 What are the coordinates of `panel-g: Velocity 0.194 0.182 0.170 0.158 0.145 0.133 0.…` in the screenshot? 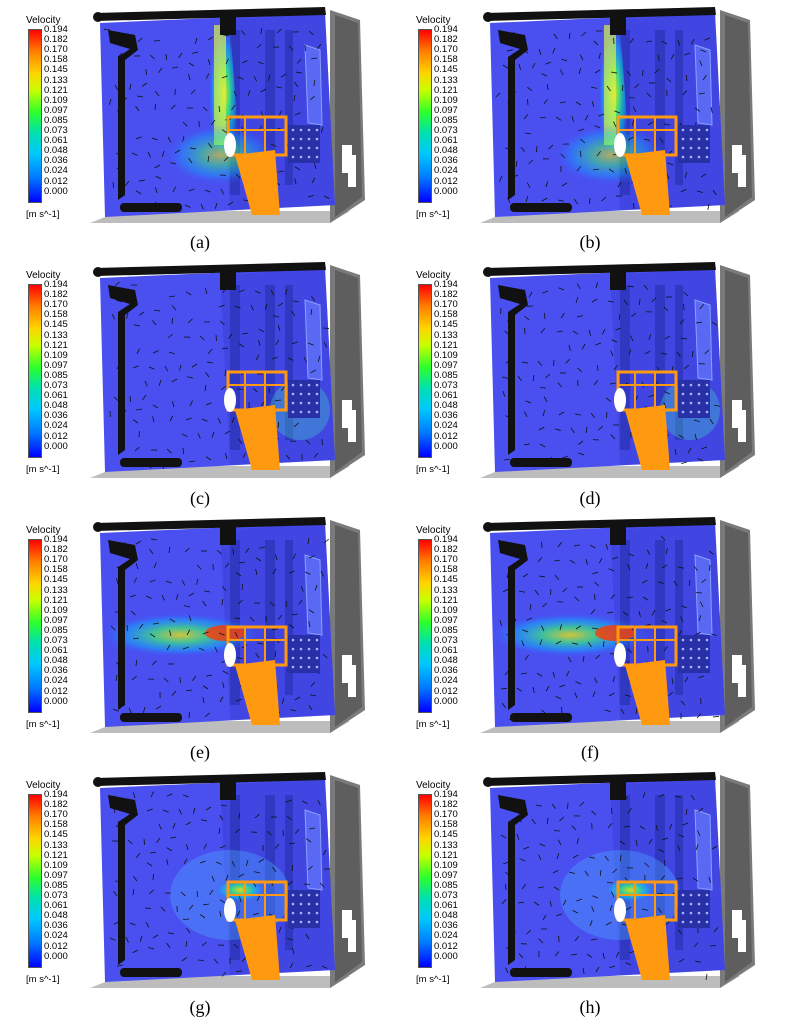 It's located at (200, 895).